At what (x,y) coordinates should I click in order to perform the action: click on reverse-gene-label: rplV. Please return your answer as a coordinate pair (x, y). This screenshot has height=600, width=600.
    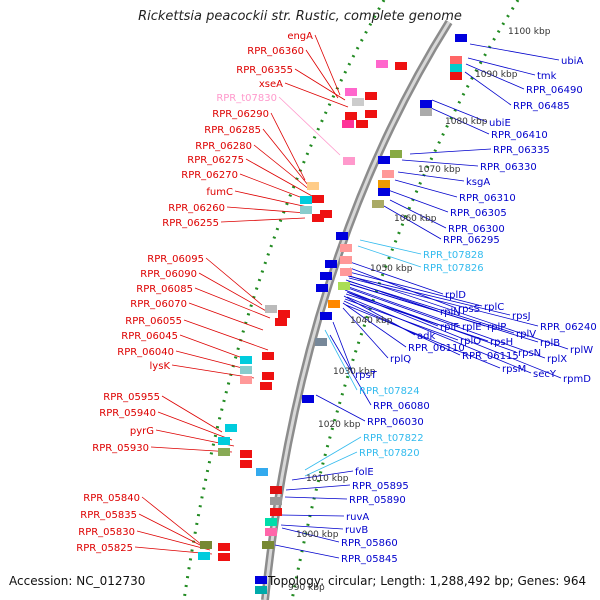
    Looking at the image, I should click on (526, 334).